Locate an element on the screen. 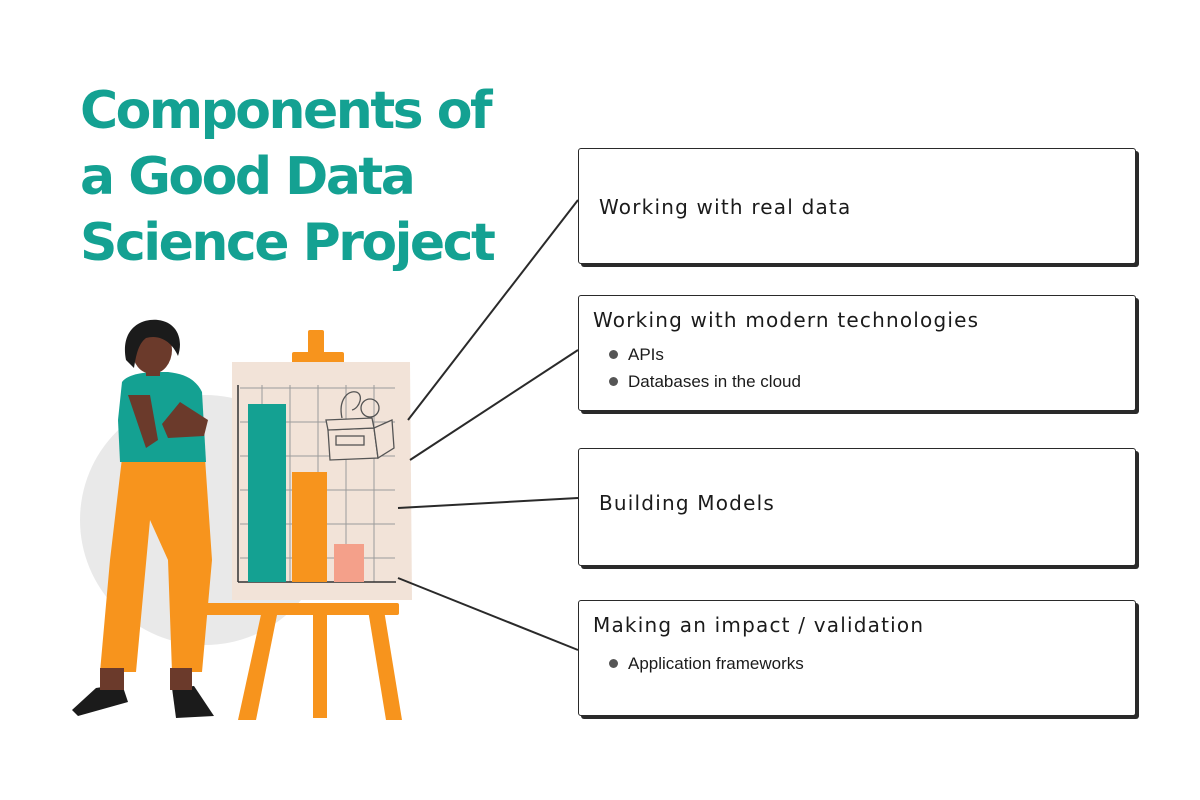  title-line-3: Science Project is located at coordinates (288, 243).